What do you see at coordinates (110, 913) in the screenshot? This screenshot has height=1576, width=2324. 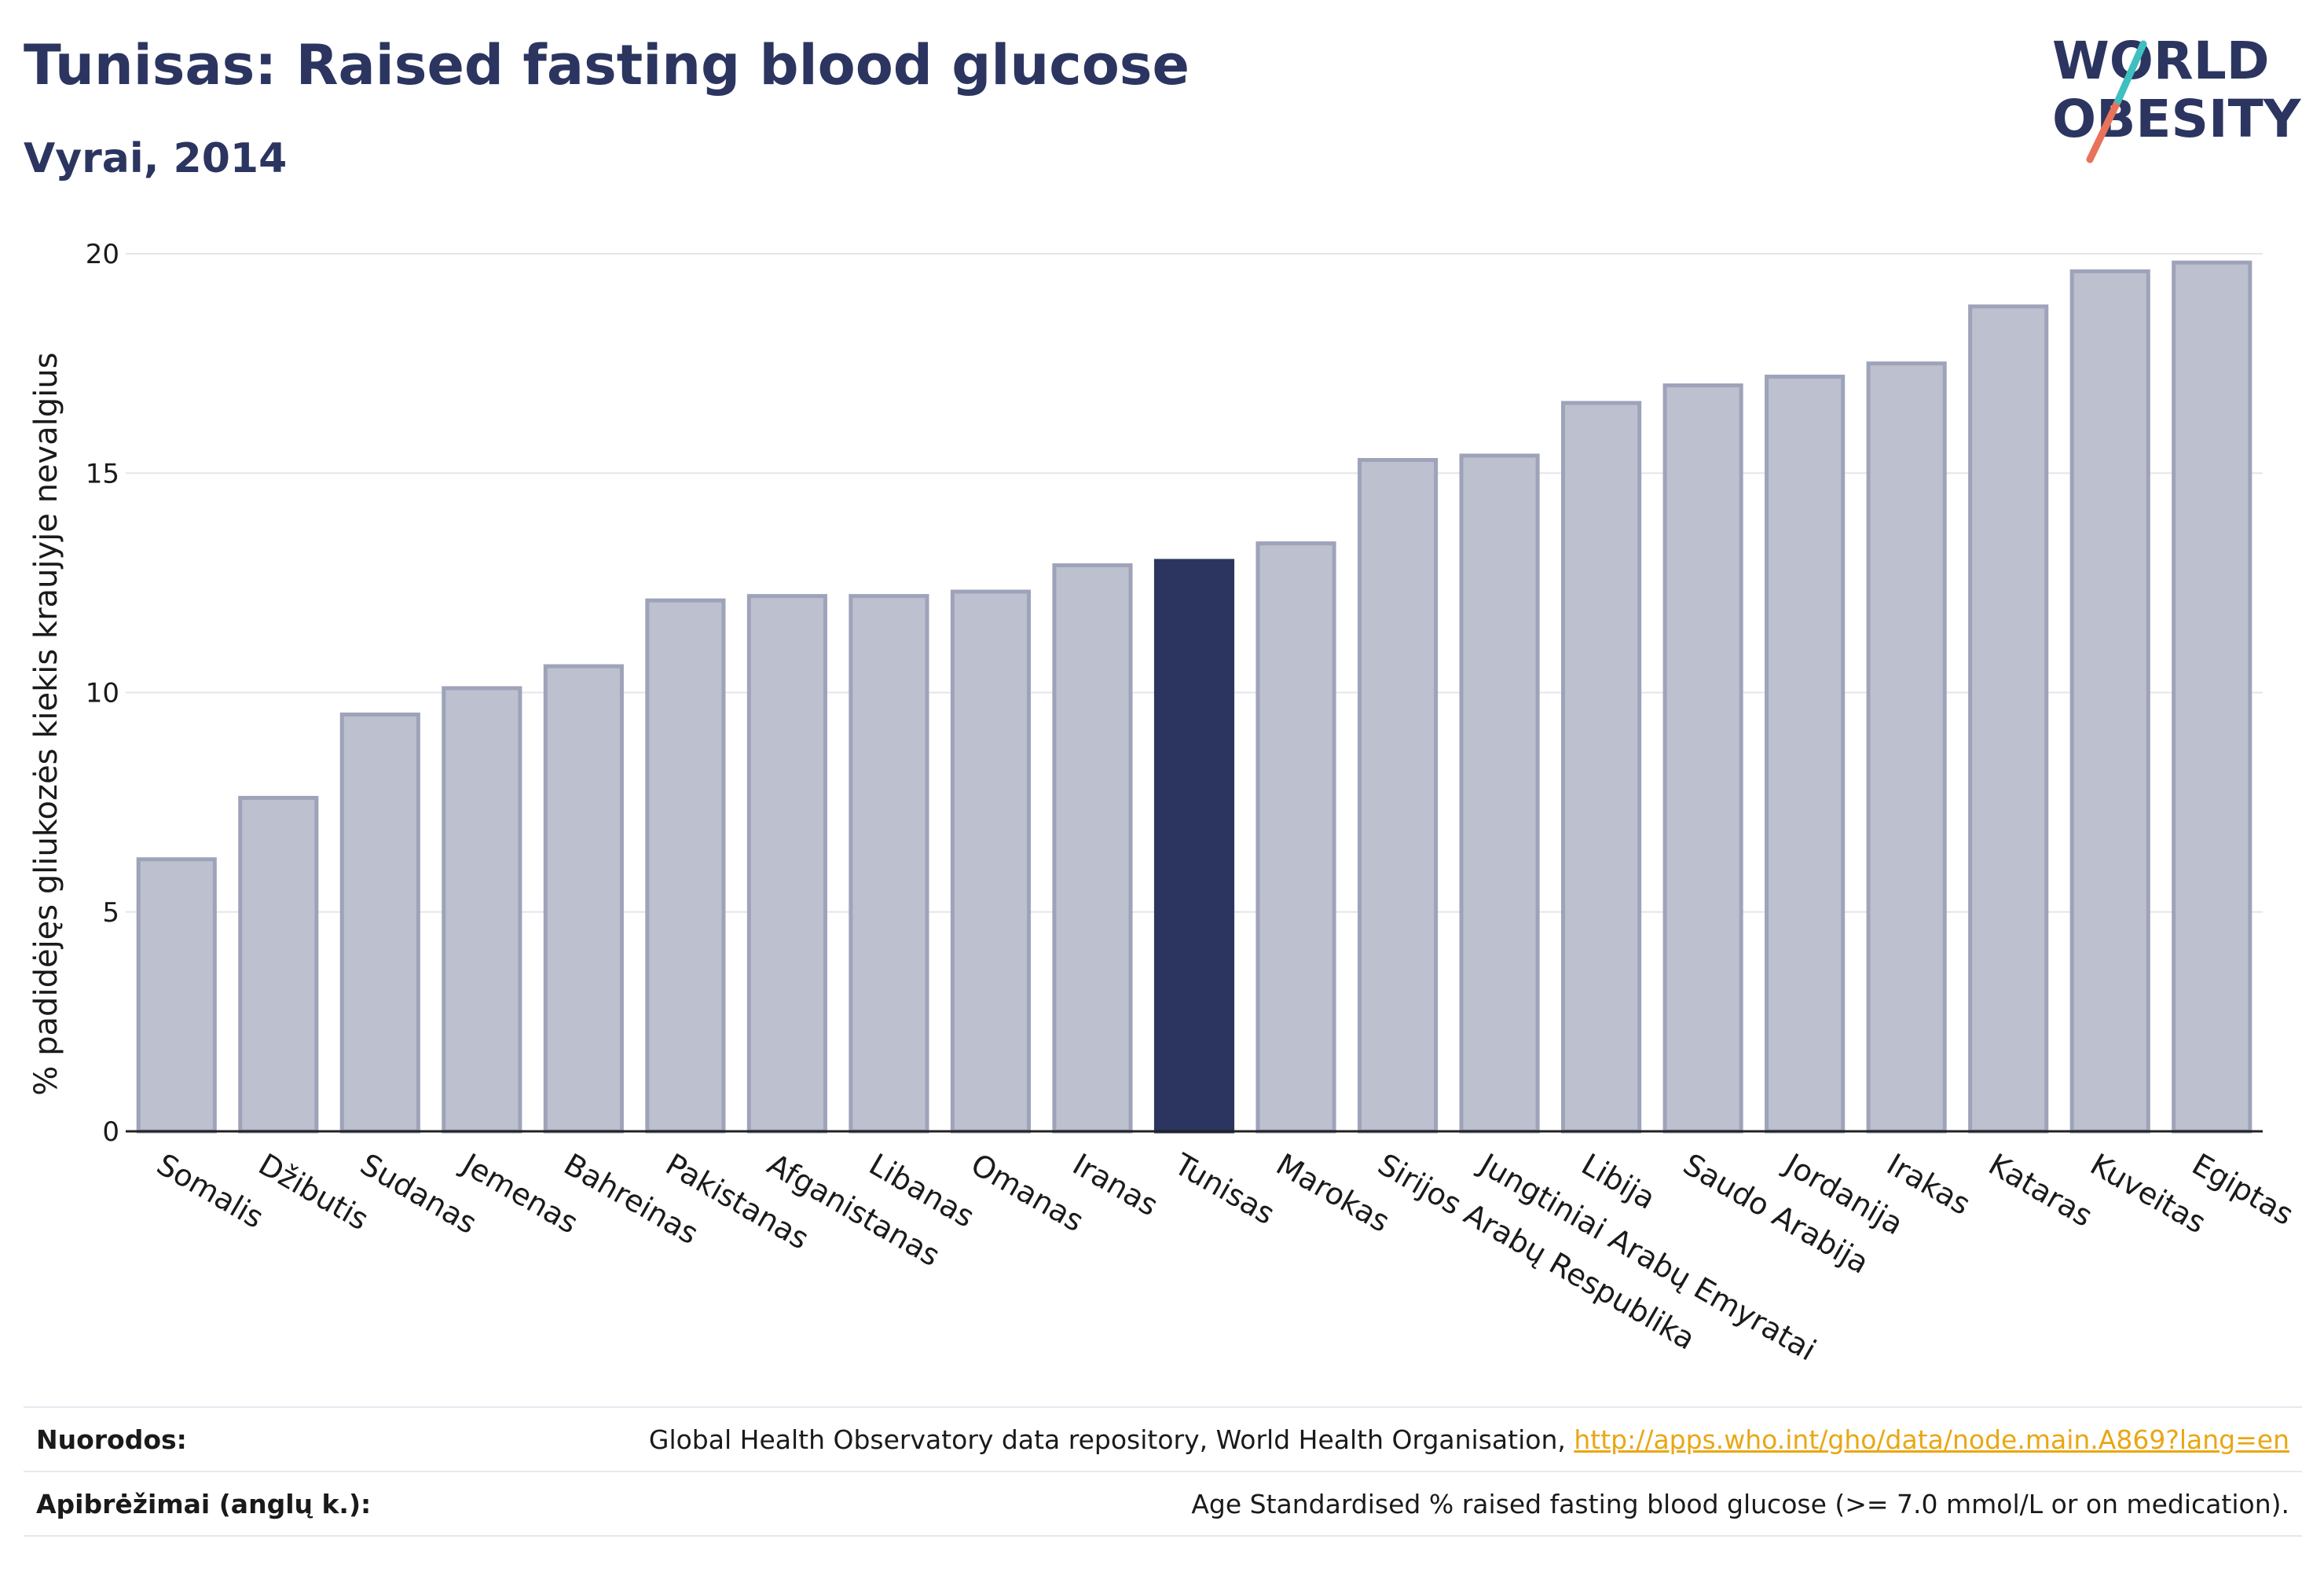 I see `y-tick-label: 5` at bounding box center [110, 913].